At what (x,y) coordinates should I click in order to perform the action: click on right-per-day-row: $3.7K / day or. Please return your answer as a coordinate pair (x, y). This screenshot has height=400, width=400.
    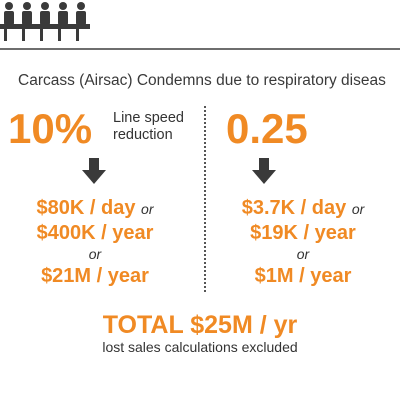
    Looking at the image, I should click on (303, 208).